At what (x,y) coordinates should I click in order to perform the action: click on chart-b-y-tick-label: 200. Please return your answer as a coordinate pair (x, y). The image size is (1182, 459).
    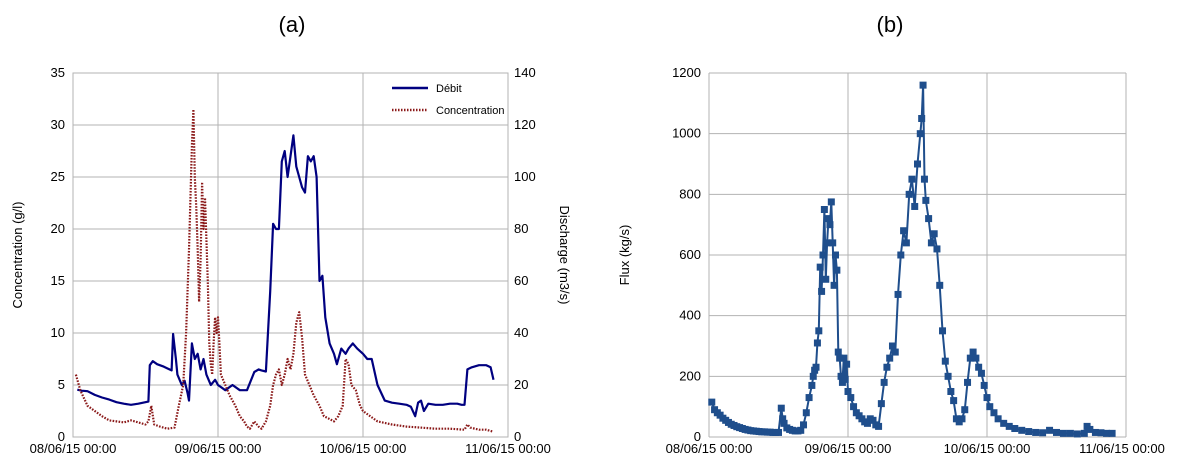
    Looking at the image, I should click on (690, 375).